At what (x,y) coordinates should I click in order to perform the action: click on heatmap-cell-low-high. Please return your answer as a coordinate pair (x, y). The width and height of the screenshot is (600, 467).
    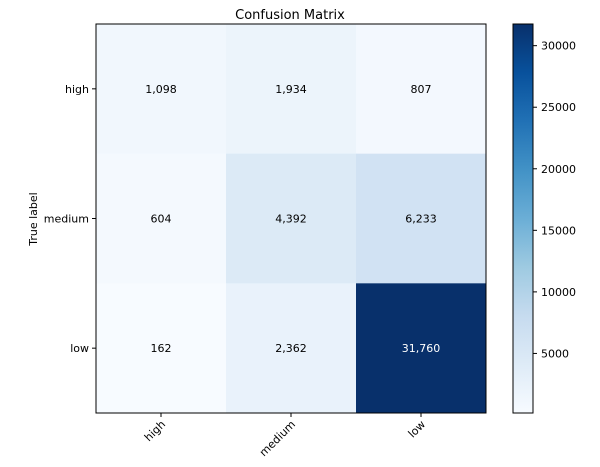
    Looking at the image, I should click on (161, 348).